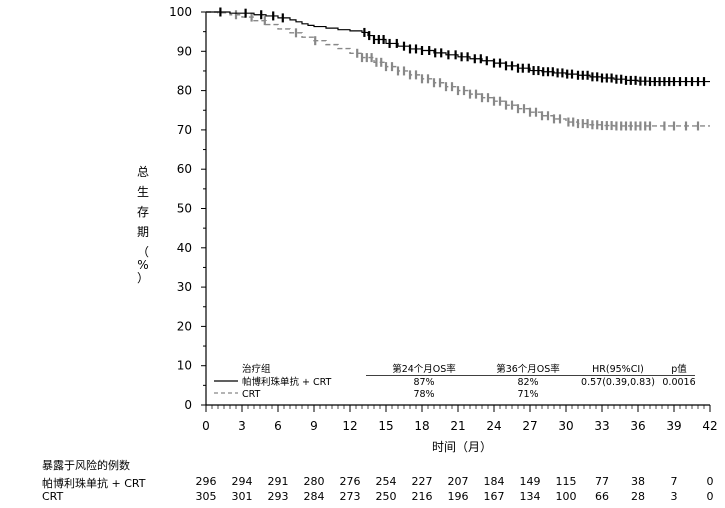 The image size is (725, 508). What do you see at coordinates (242, 481) in the screenshot?
I see `risk-cell: 294` at bounding box center [242, 481].